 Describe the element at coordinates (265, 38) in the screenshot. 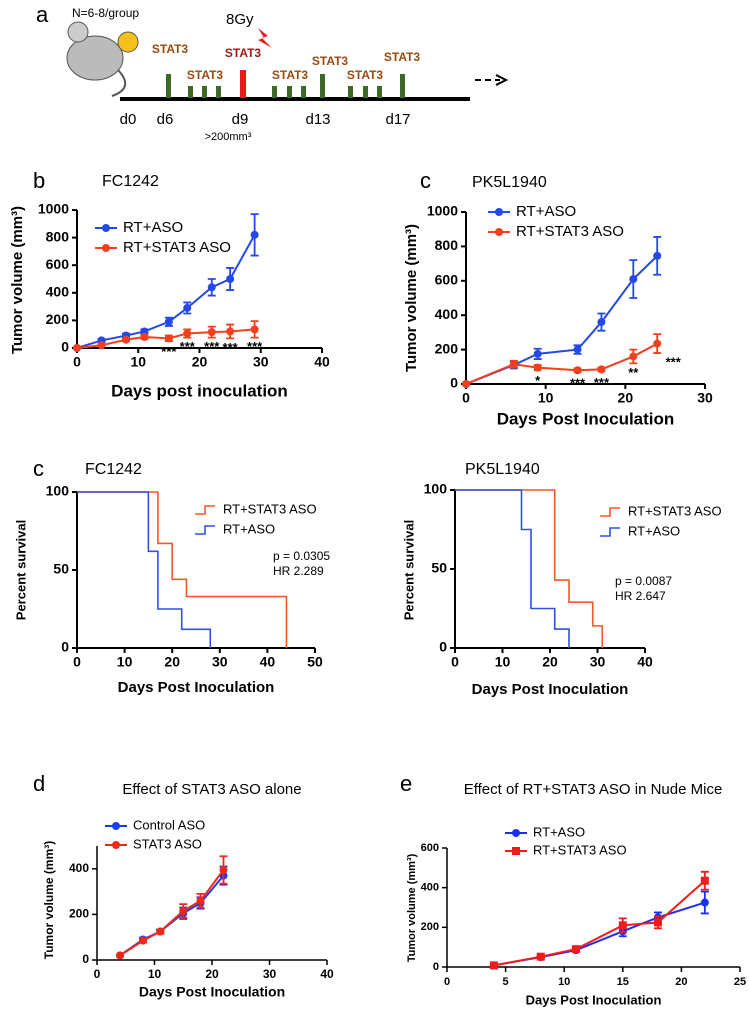

I see `lightning` at that location.